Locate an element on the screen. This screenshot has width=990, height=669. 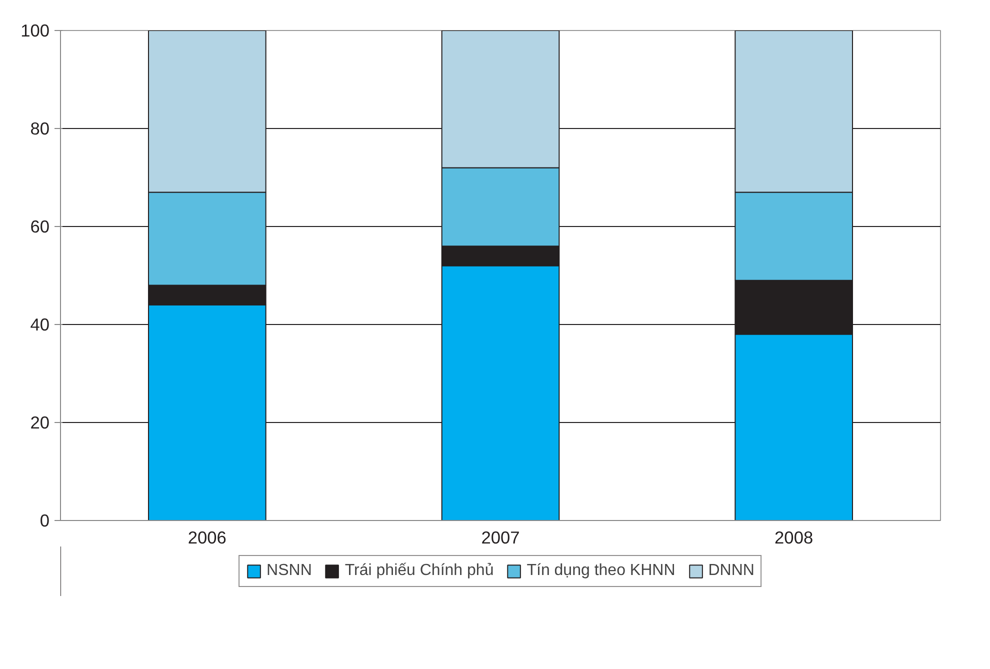
legend-label: Tín dụng theo KHNN is located at coordinates (601, 571).